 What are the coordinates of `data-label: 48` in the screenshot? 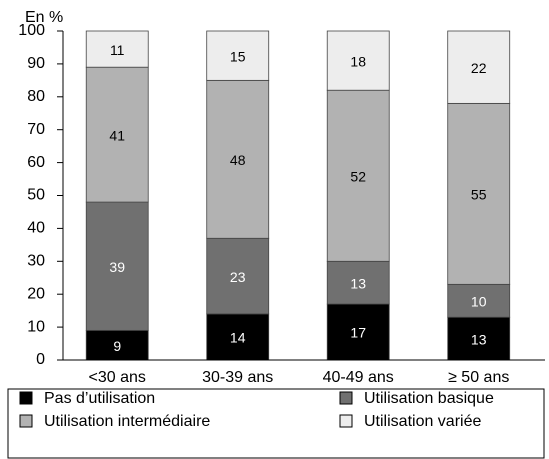 It's located at (238, 160).